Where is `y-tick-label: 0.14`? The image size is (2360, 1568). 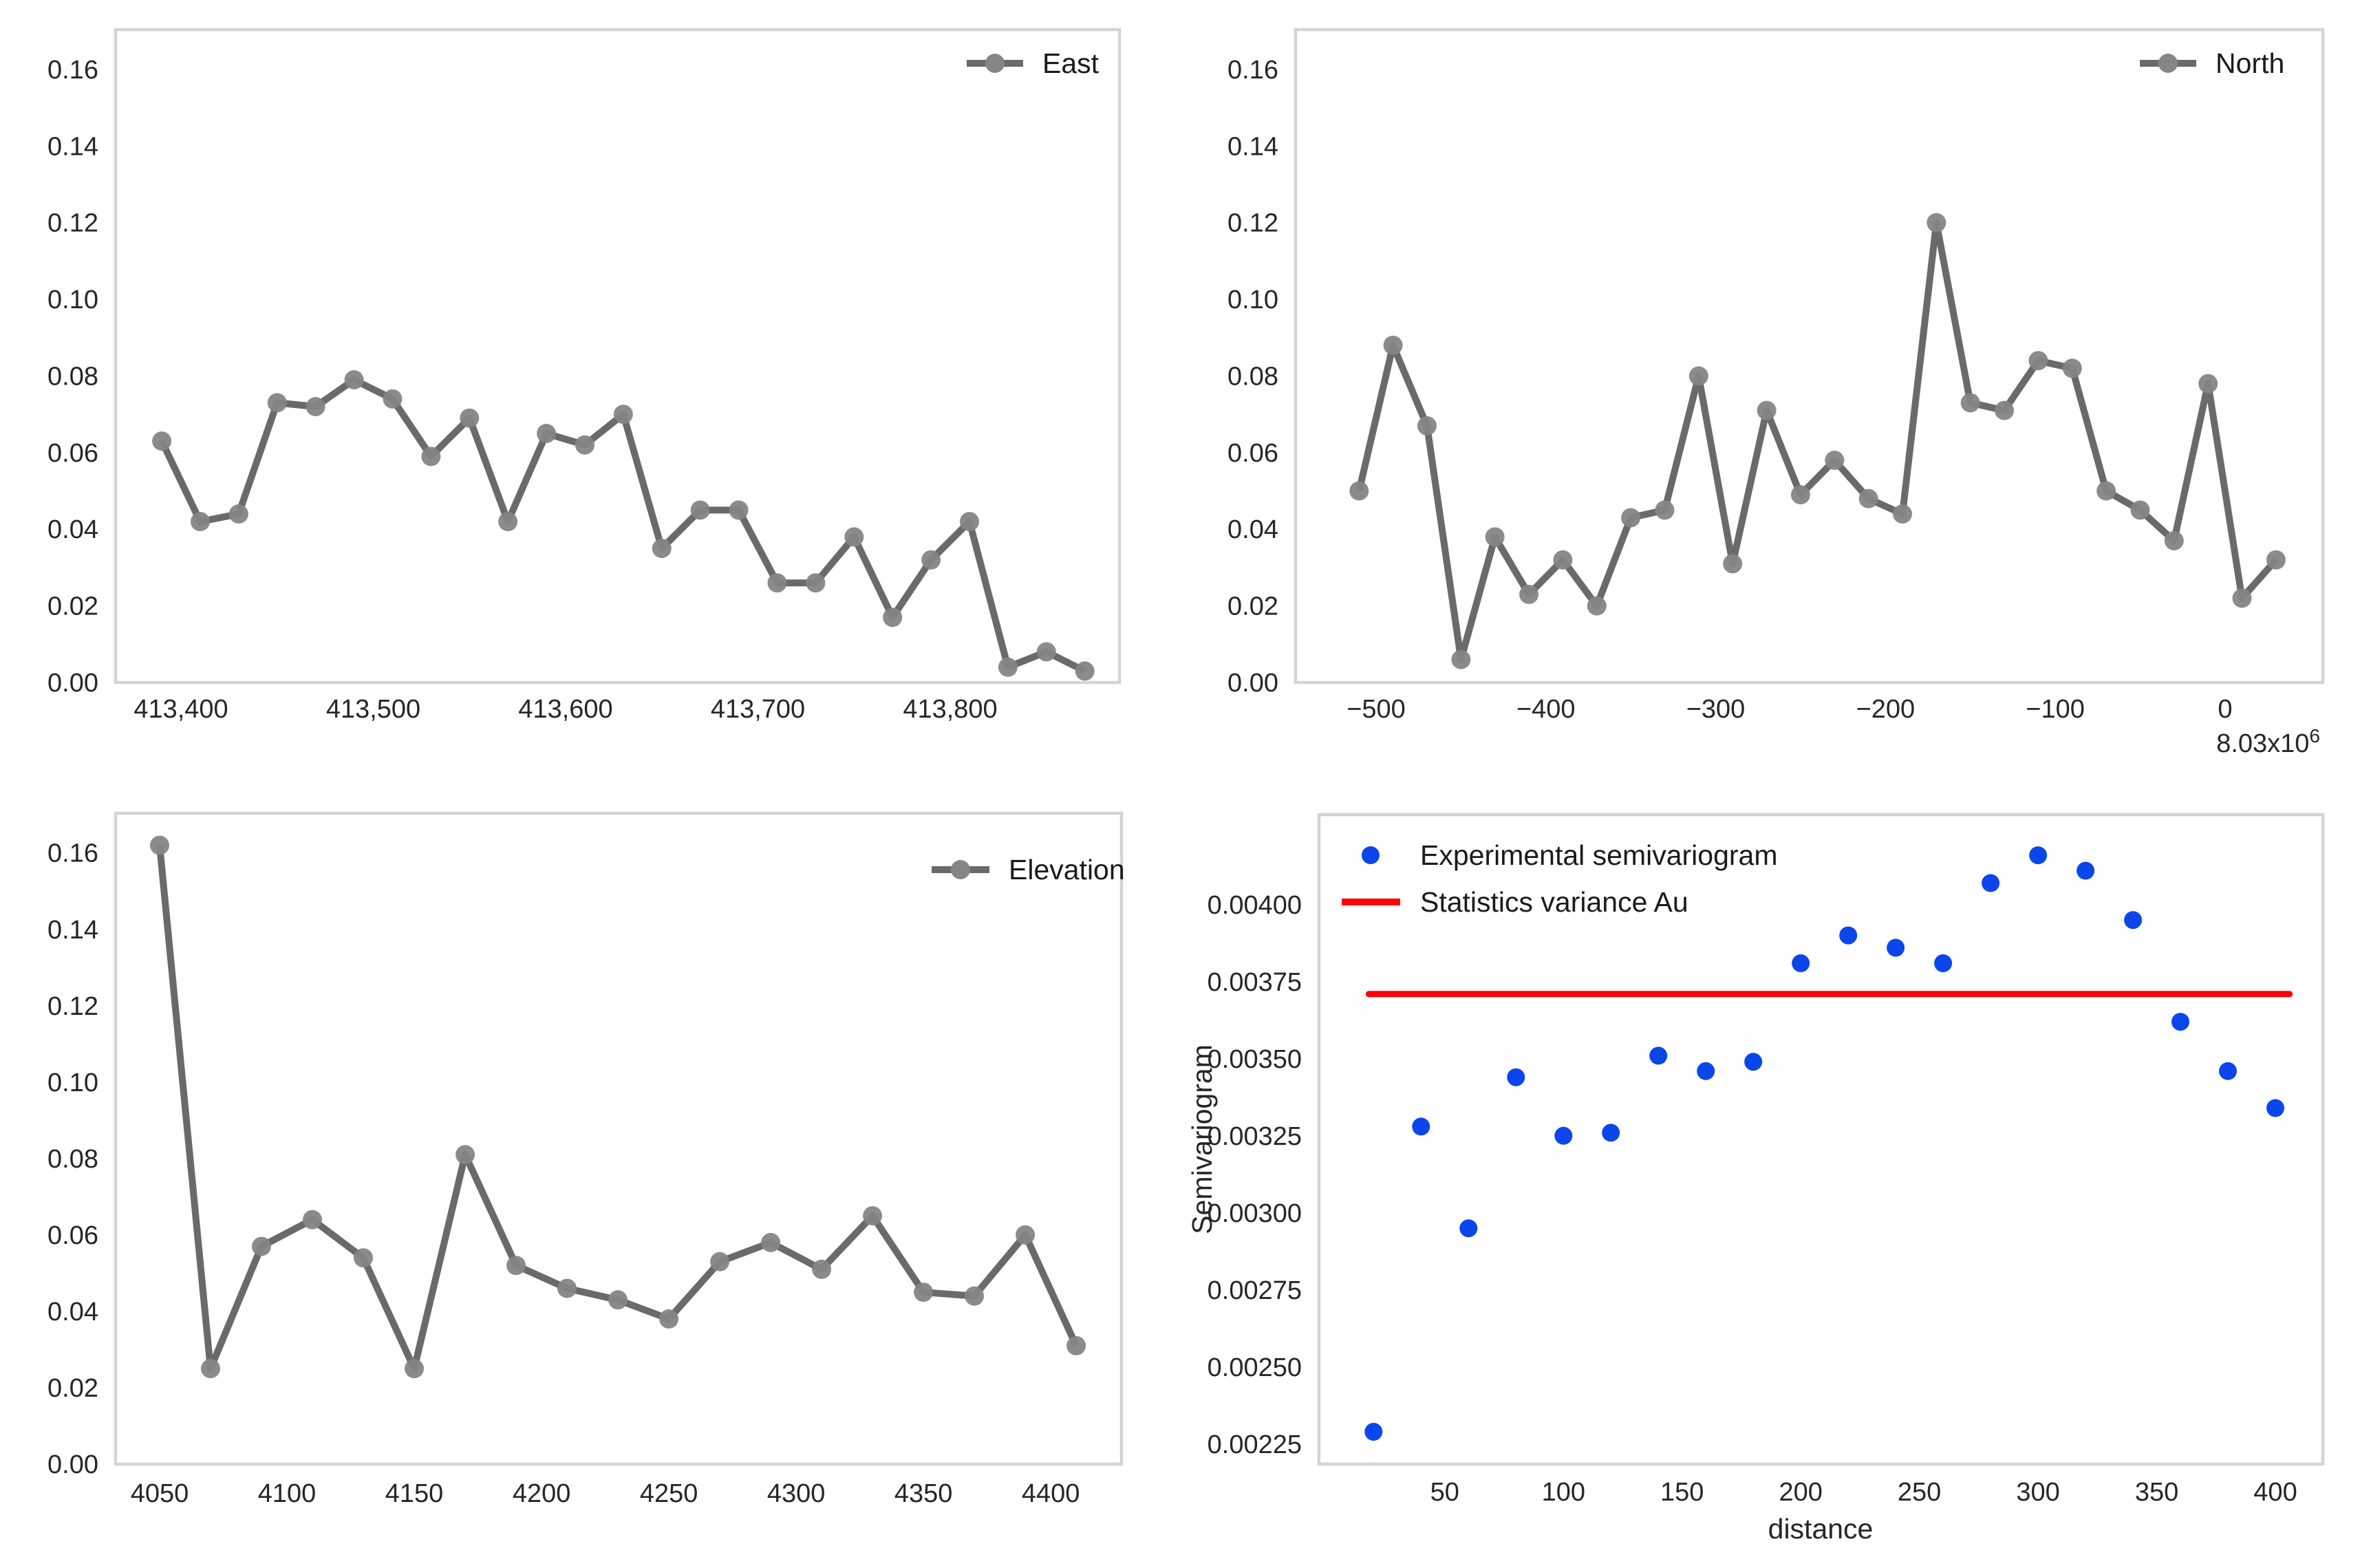 y-tick-label: 0.14 is located at coordinates (1252, 146).